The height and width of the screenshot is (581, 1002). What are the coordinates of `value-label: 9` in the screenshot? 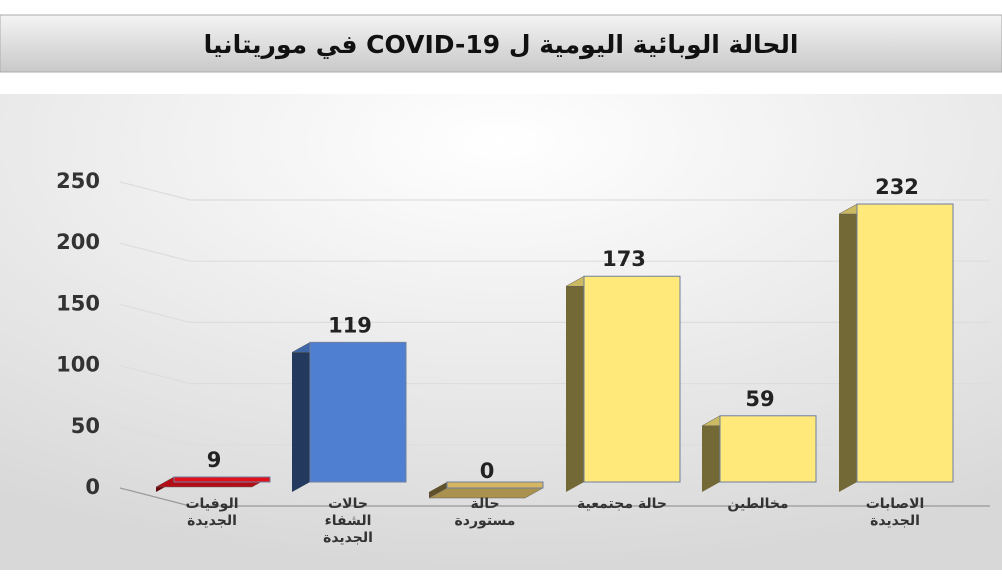 It's located at (214, 460).